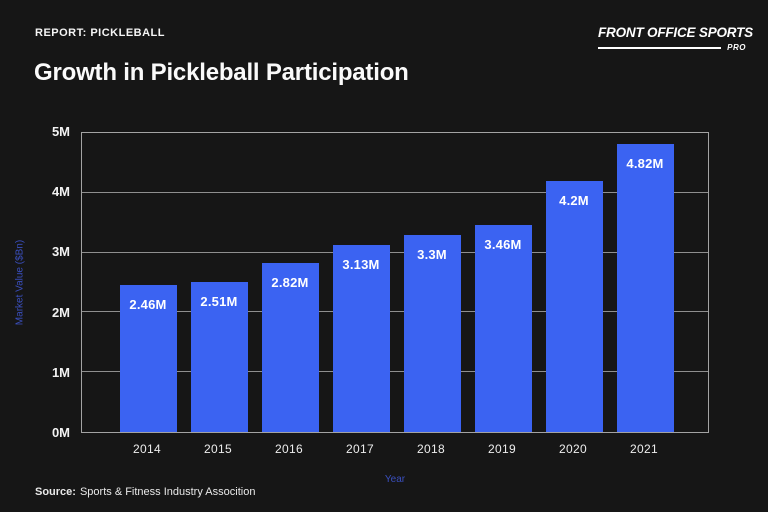 The height and width of the screenshot is (512, 768). What do you see at coordinates (100, 33) in the screenshot?
I see `report-kicker: REPORT: PICKLEBALL` at bounding box center [100, 33].